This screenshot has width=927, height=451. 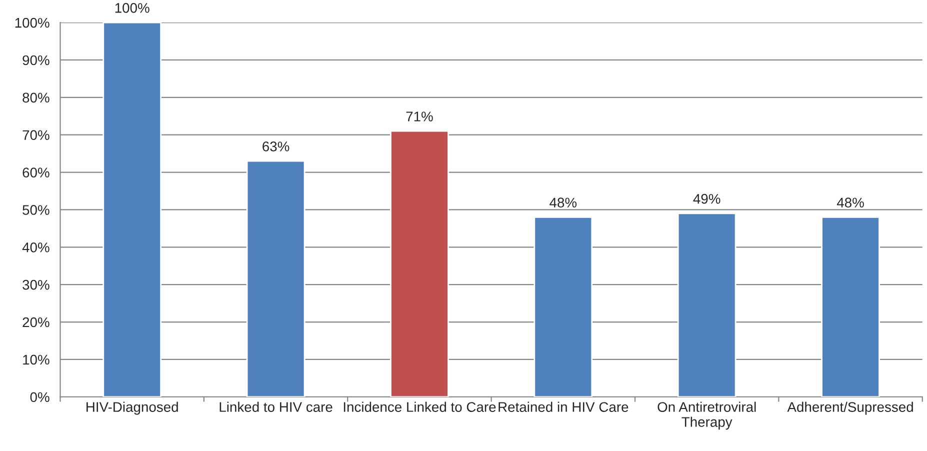 What do you see at coordinates (36, 135) in the screenshot?
I see `y-tick-label: 70%` at bounding box center [36, 135].